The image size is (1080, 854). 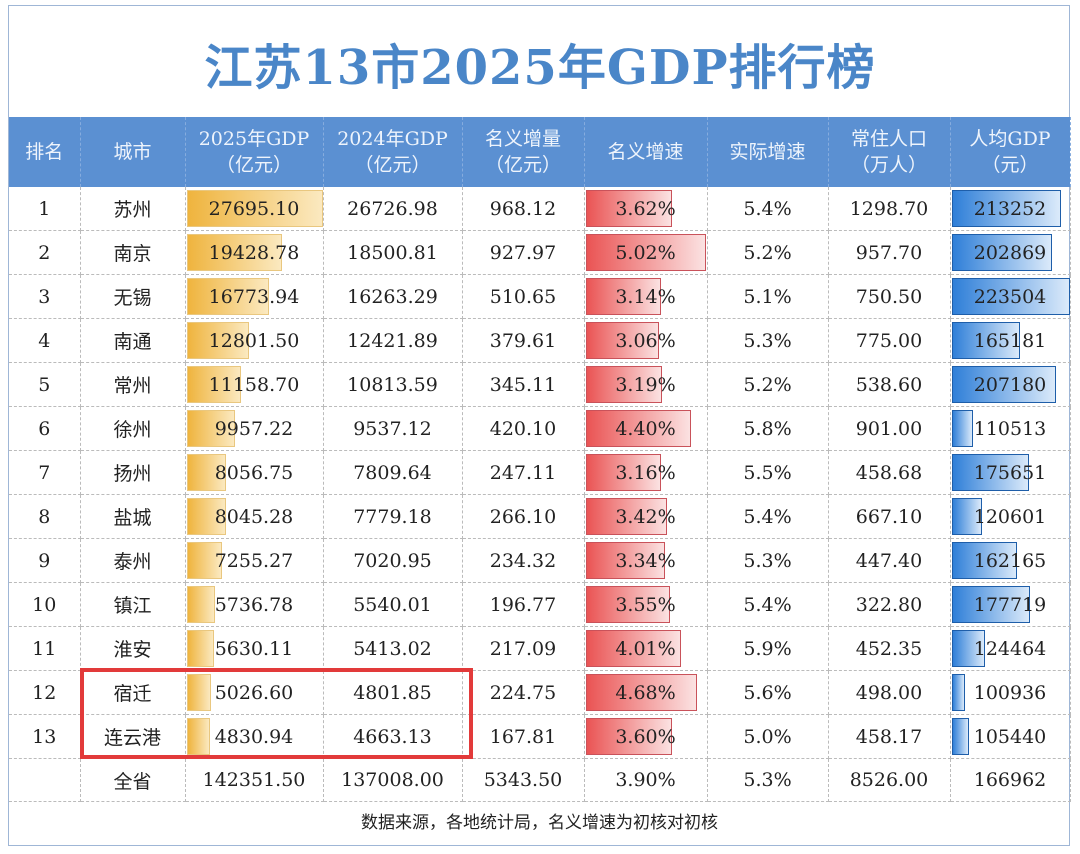 I want to click on cell-gdp-2024: 137008.00, so click(x=393, y=780).